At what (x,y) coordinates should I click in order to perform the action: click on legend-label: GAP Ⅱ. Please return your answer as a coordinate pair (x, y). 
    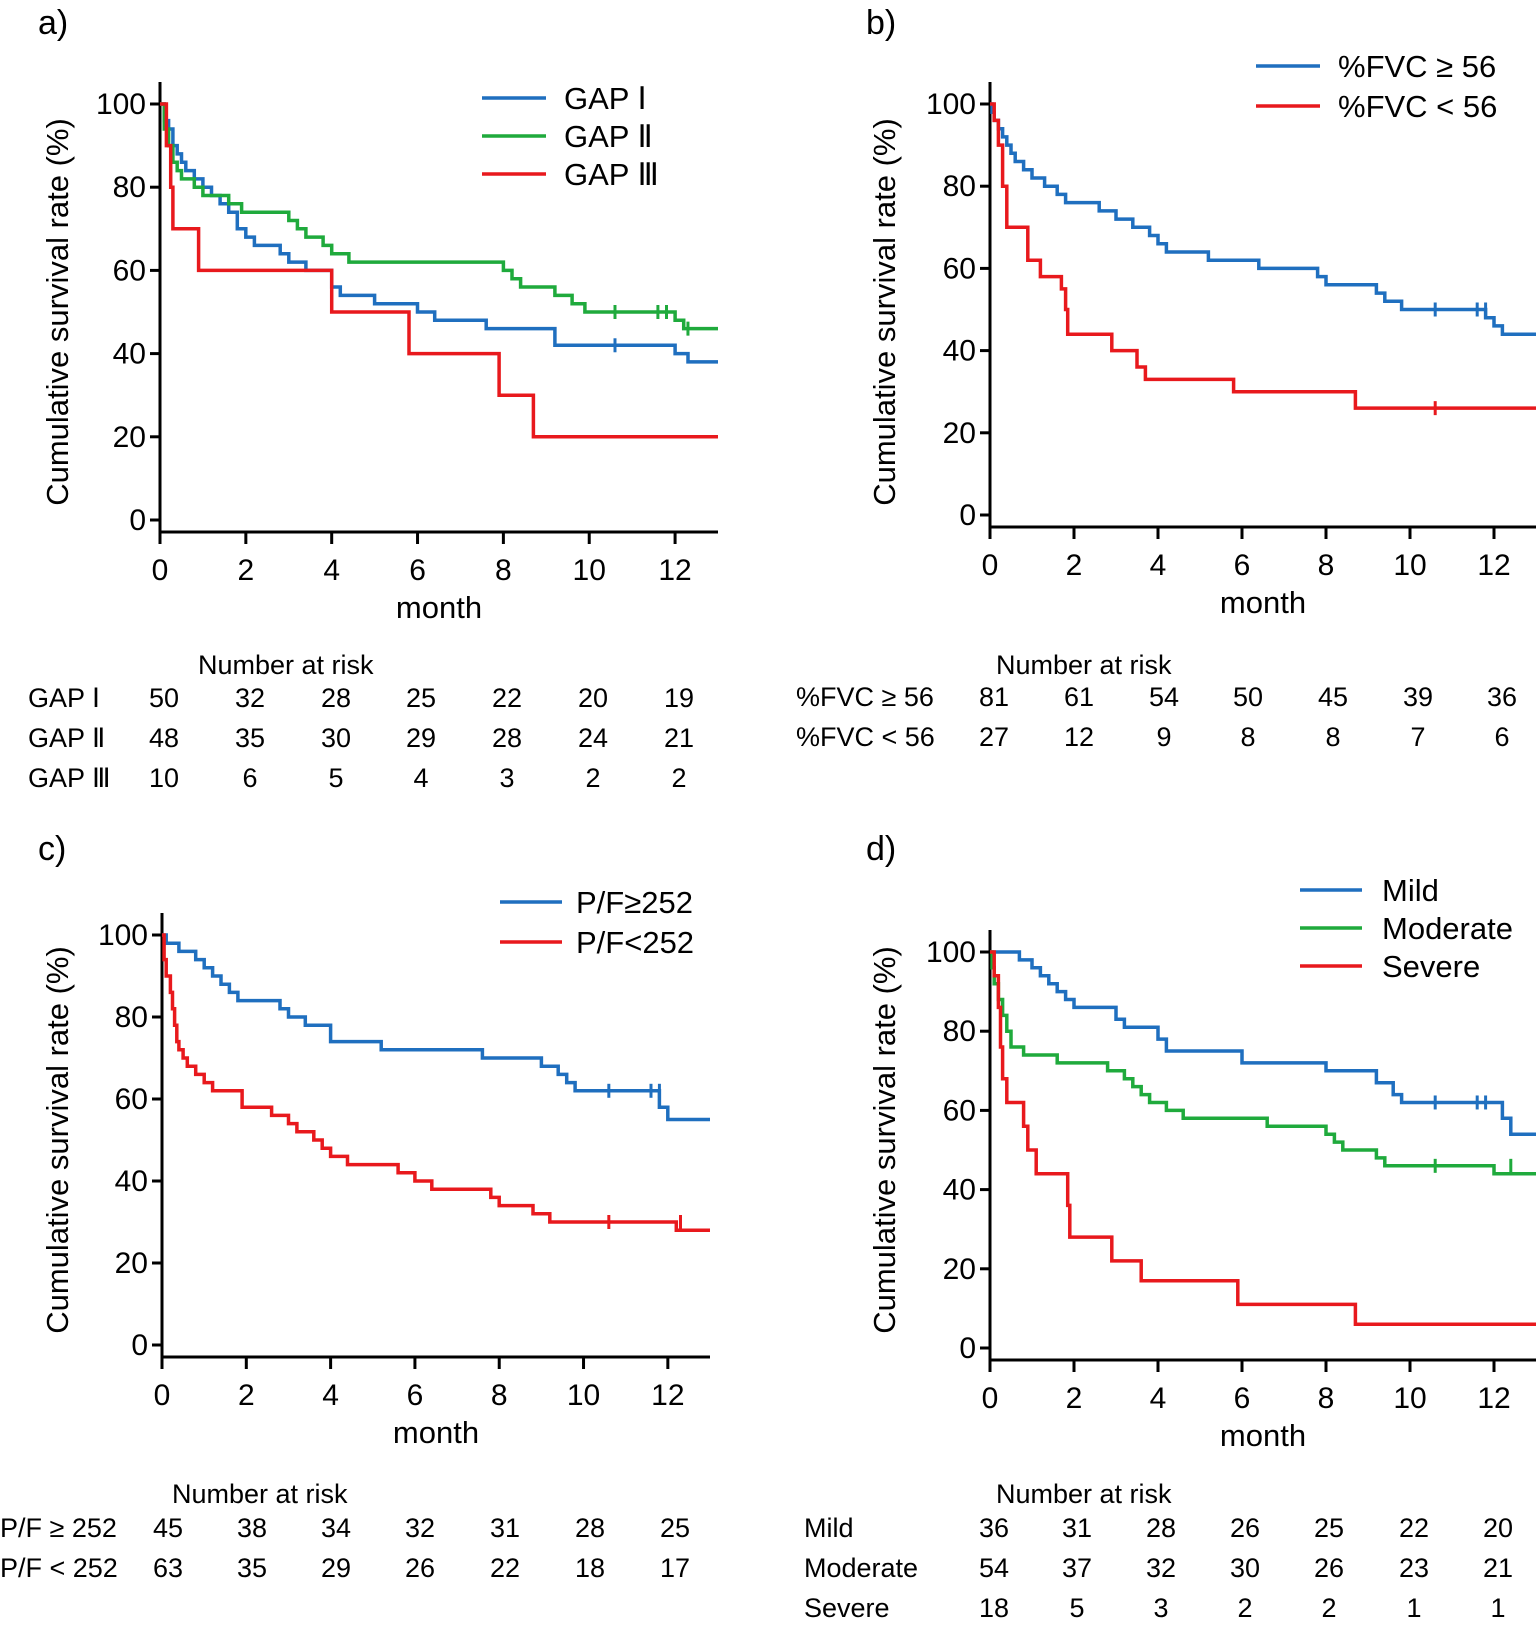
    Looking at the image, I should click on (608, 136).